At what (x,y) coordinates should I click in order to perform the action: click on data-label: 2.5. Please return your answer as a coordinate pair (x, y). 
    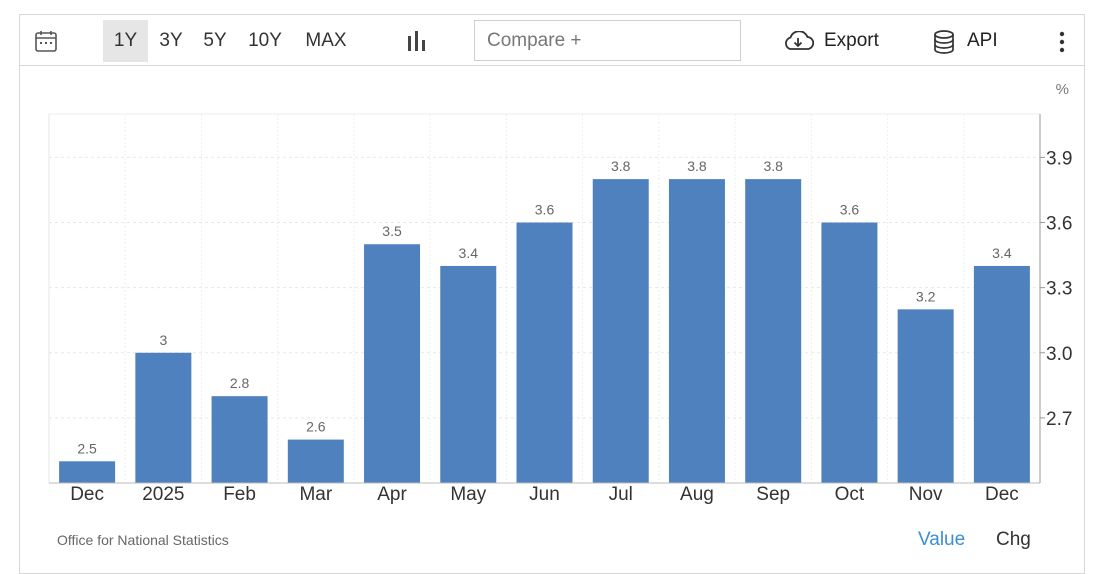
    Looking at the image, I should click on (87, 448).